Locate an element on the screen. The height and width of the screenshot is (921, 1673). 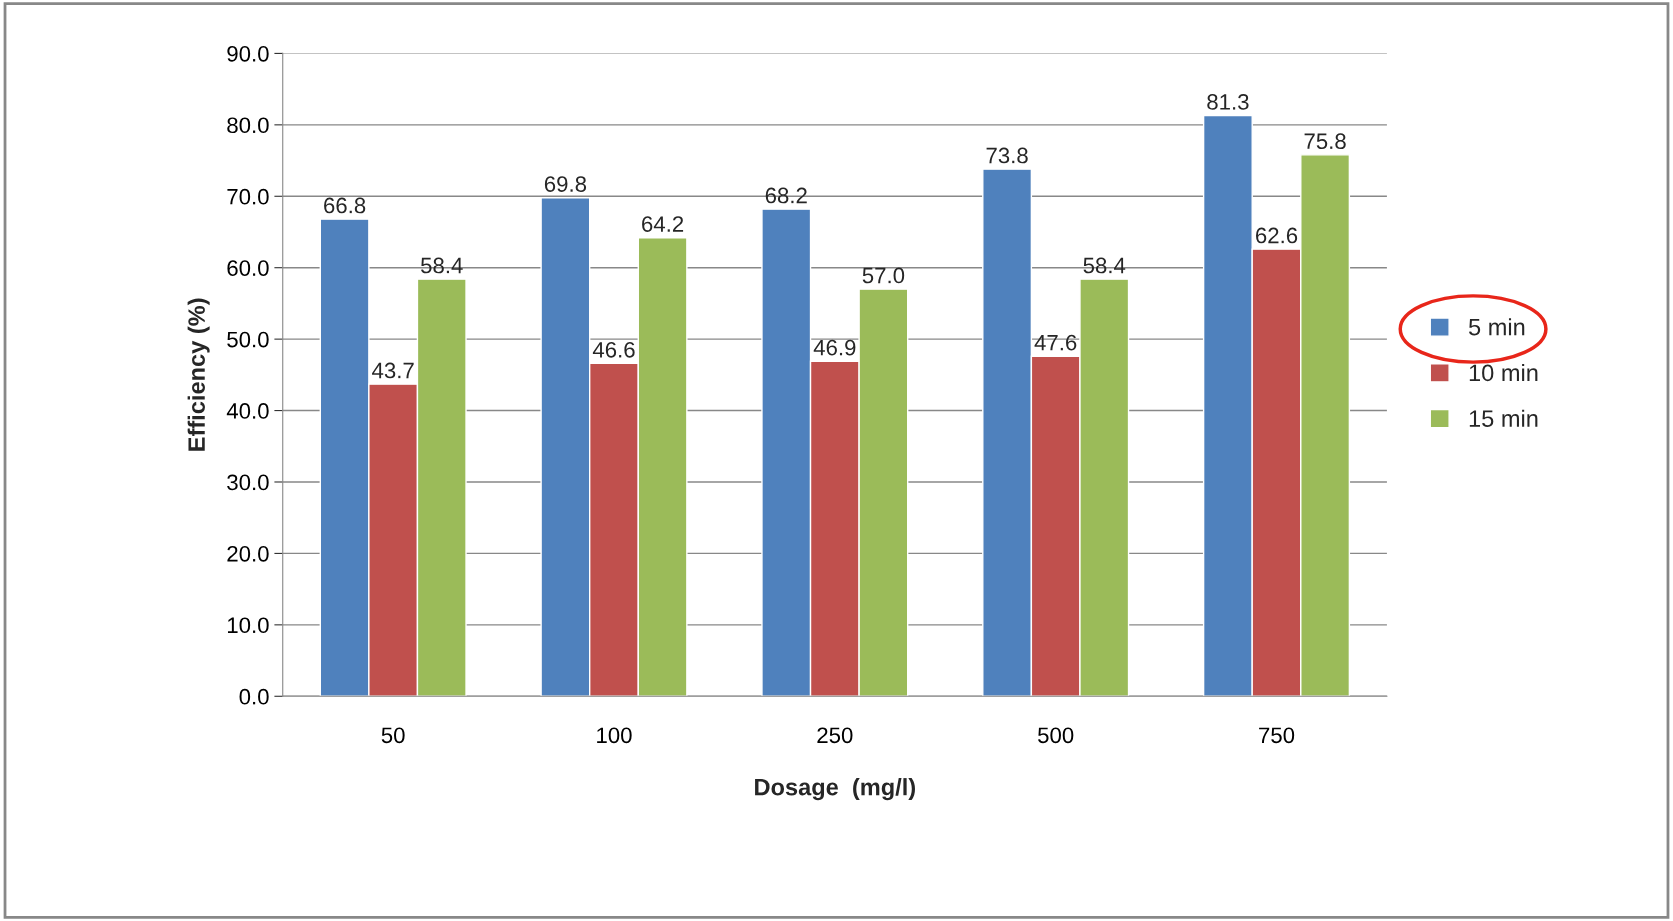
y-tick-label: 80.0 is located at coordinates (248, 125).